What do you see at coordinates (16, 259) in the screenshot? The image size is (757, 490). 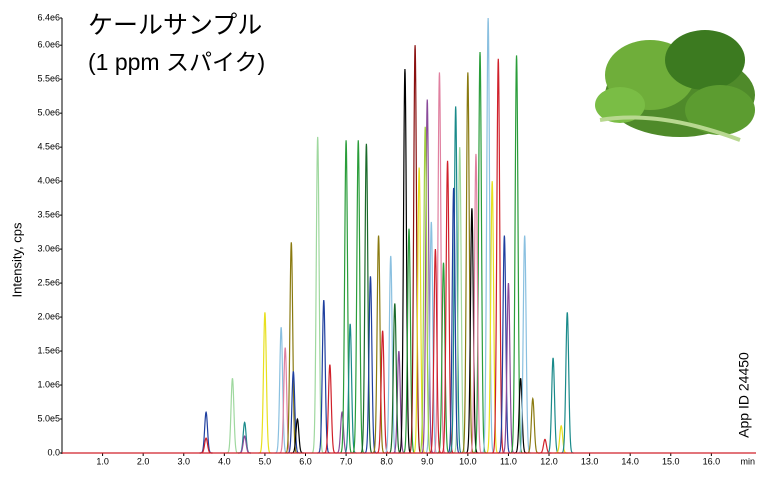 I see `y-axis-label: Intensity, cps` at bounding box center [16, 259].